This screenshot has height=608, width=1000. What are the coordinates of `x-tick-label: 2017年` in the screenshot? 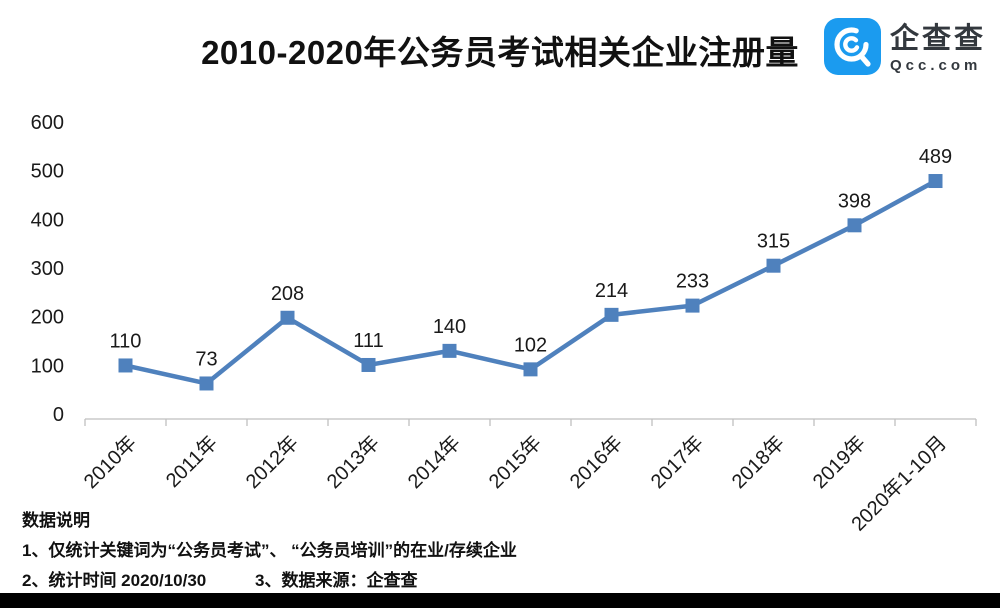 It's located at (677, 462).